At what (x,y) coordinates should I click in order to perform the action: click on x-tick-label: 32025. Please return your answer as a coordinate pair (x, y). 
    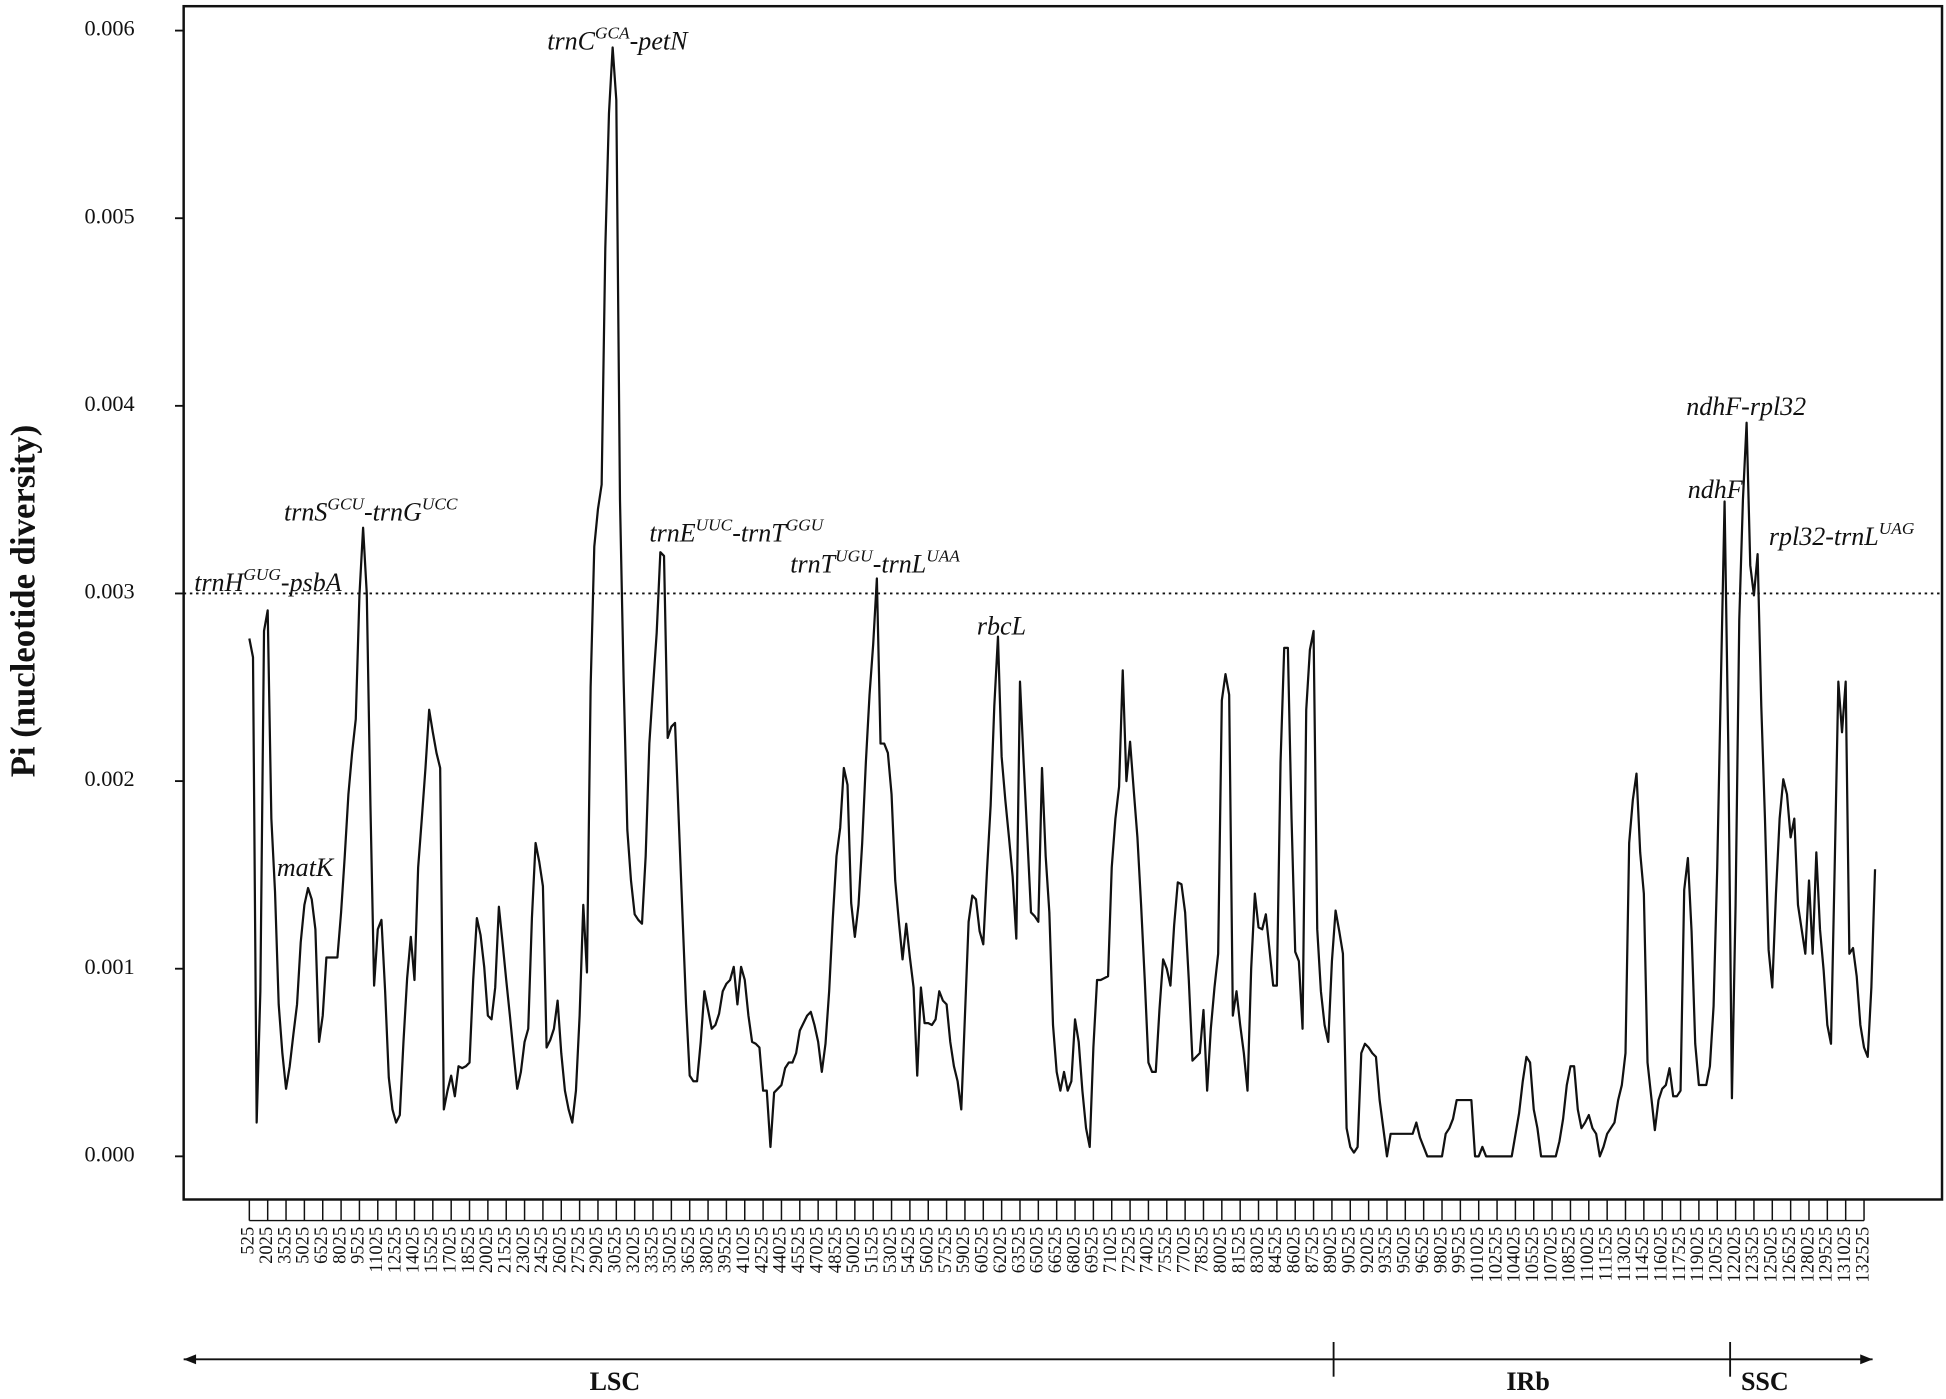
    Looking at the image, I should click on (633, 1250).